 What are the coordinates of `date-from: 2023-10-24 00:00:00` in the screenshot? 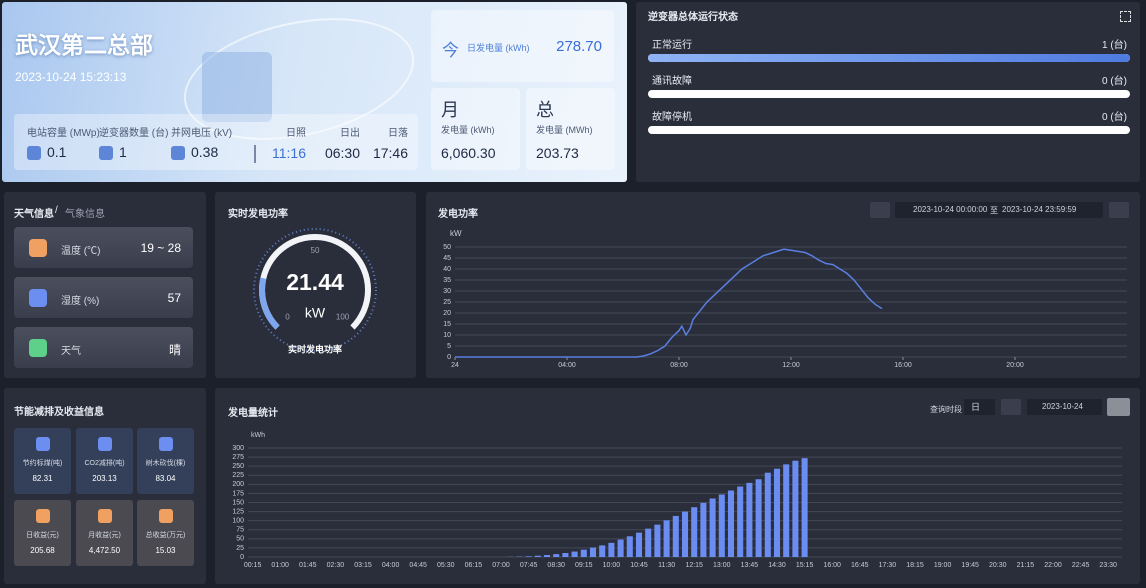 It's located at (950, 209).